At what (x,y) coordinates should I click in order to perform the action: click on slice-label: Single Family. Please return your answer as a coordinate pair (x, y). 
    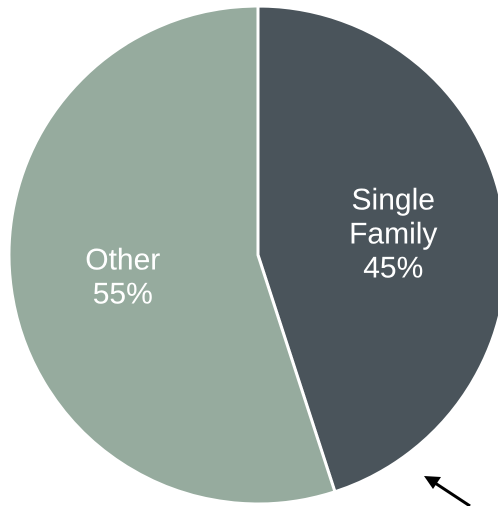
    Looking at the image, I should click on (393, 217).